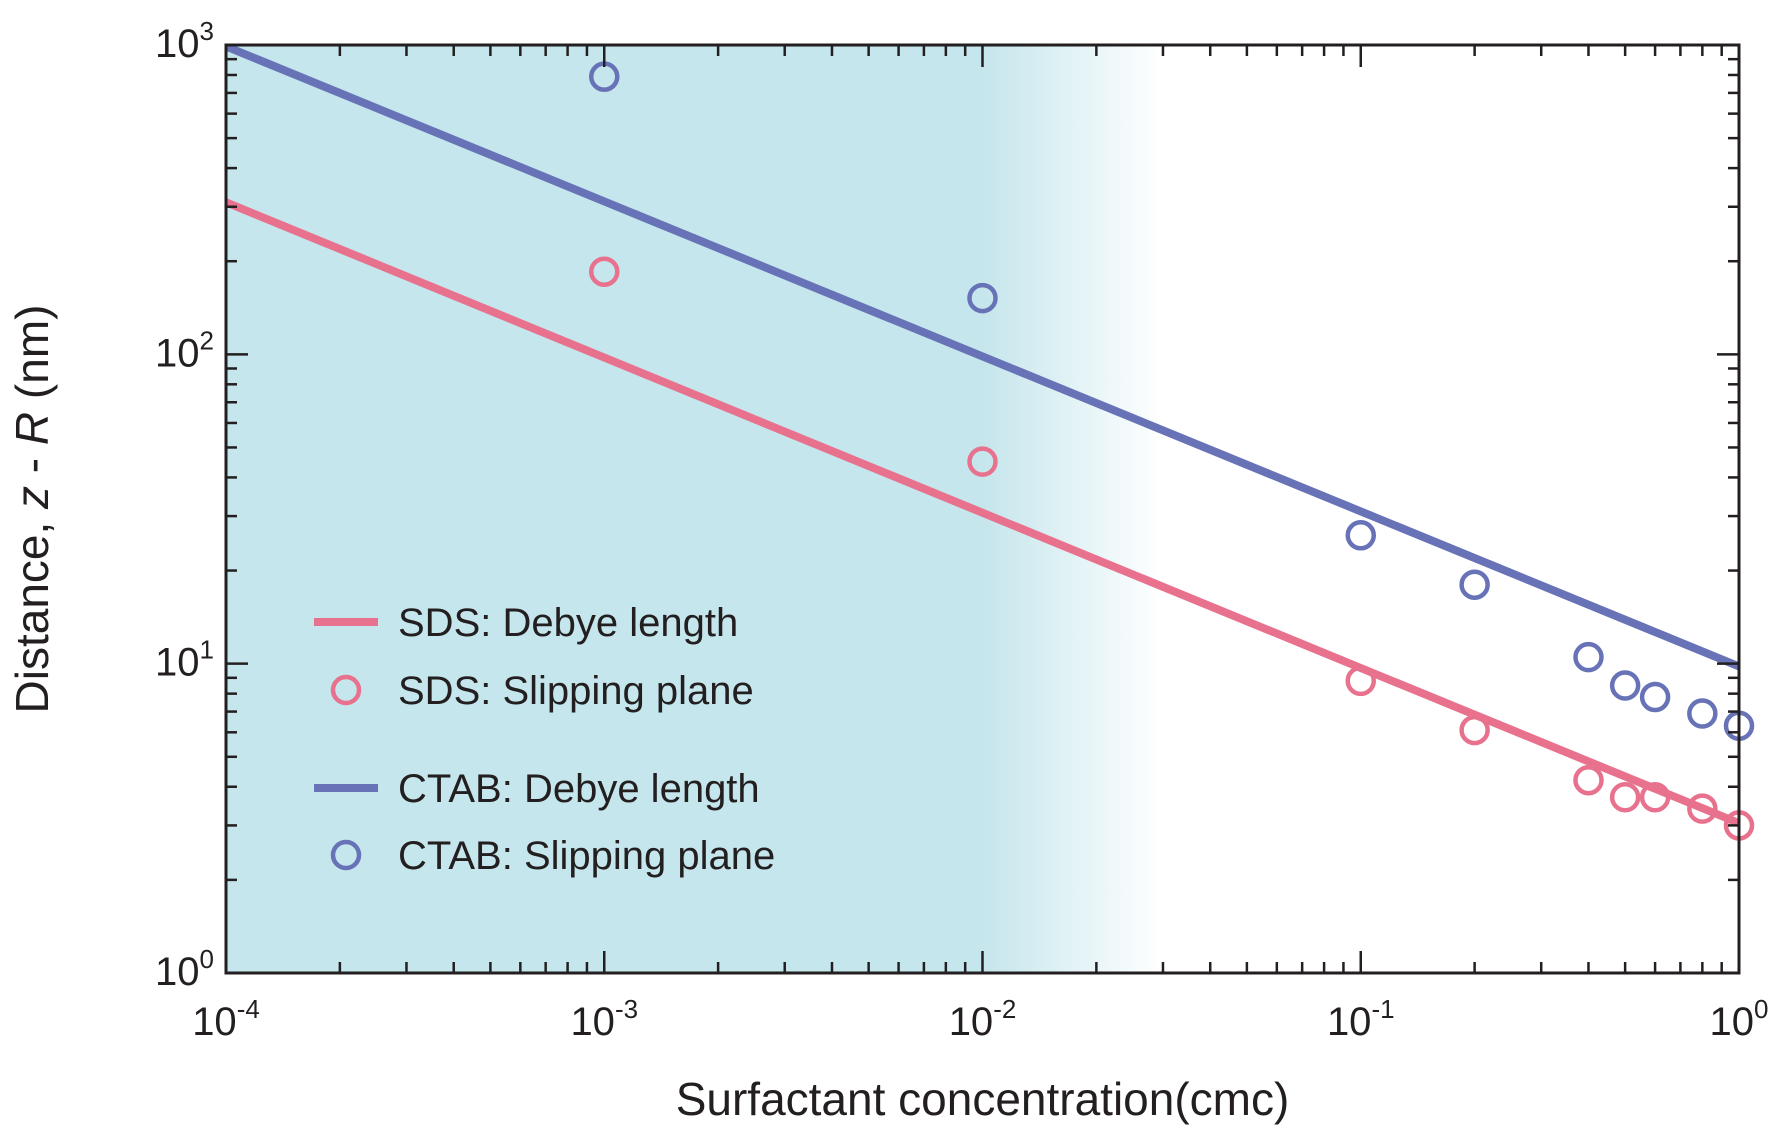 This screenshot has height=1140, width=1787. Describe the element at coordinates (32, 498) in the screenshot. I see `y-axis-title-var-z: z` at that location.